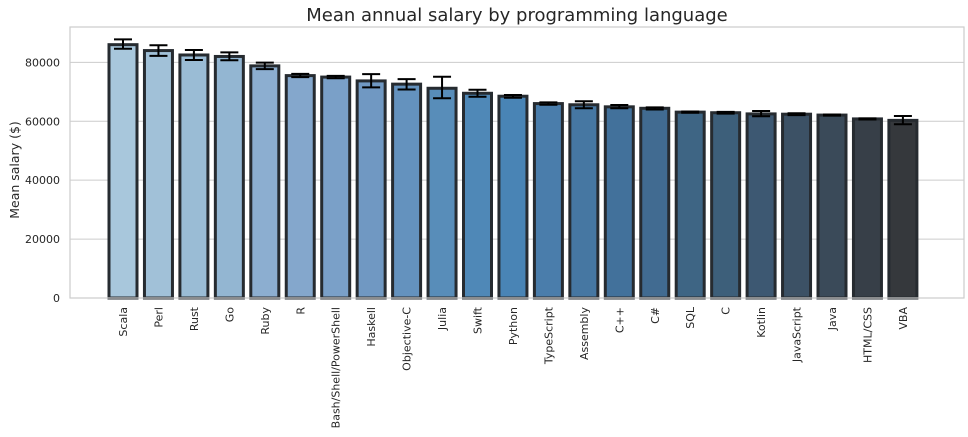 The image size is (968, 437). What do you see at coordinates (690, 317) in the screenshot?
I see `x-tick-label: SQL` at bounding box center [690, 317].